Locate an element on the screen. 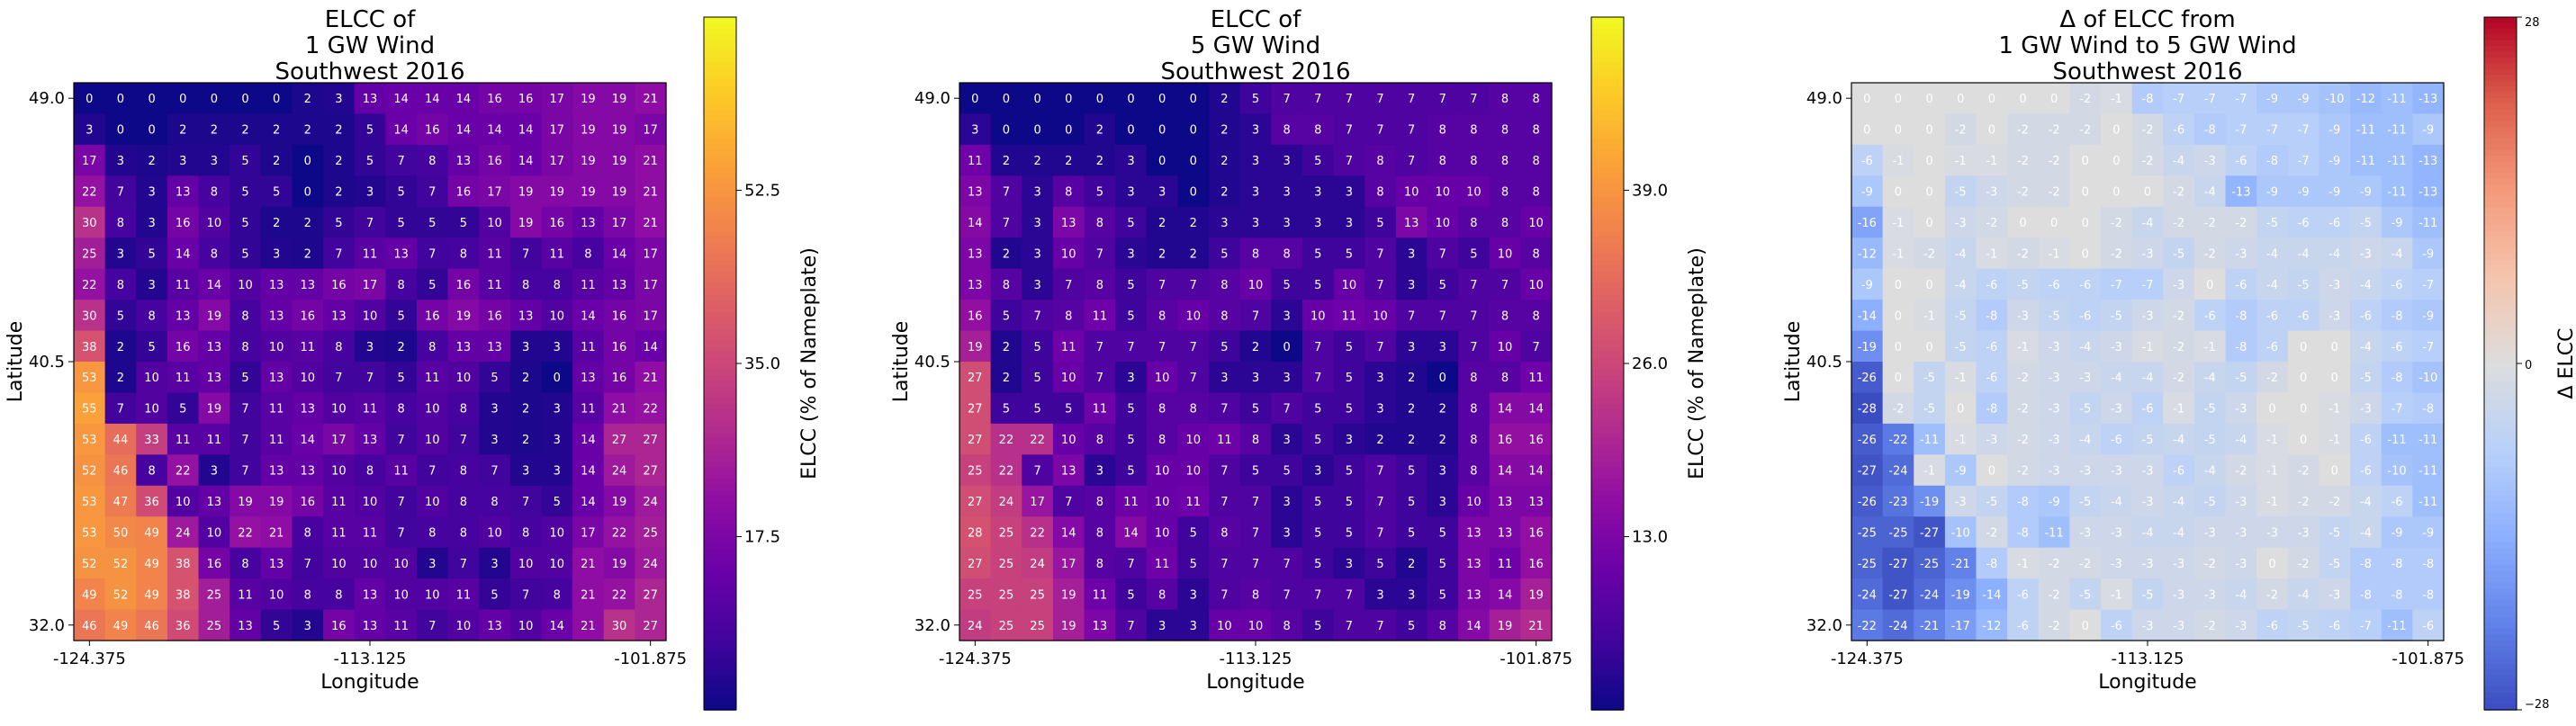 Image resolution: width=2576 pixels, height=726 pixels. cell-value-label: -8 is located at coordinates (2428, 595).